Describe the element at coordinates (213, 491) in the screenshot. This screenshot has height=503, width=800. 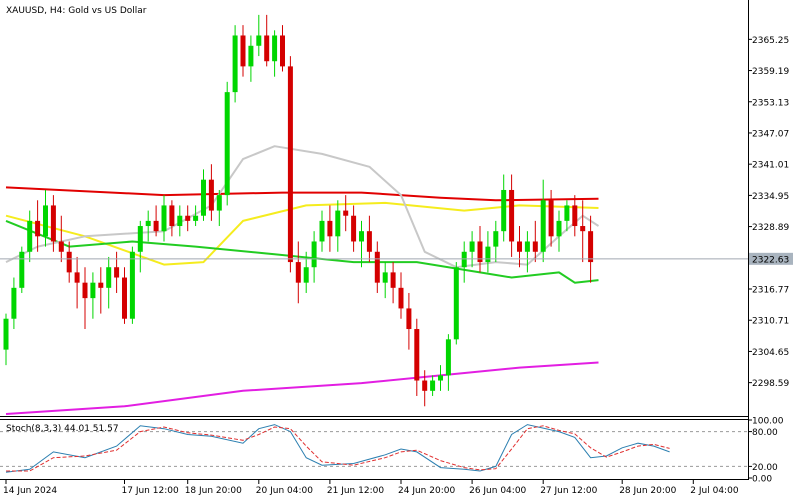
I see `time-tick-label: 18 Jun 20:00` at that location.